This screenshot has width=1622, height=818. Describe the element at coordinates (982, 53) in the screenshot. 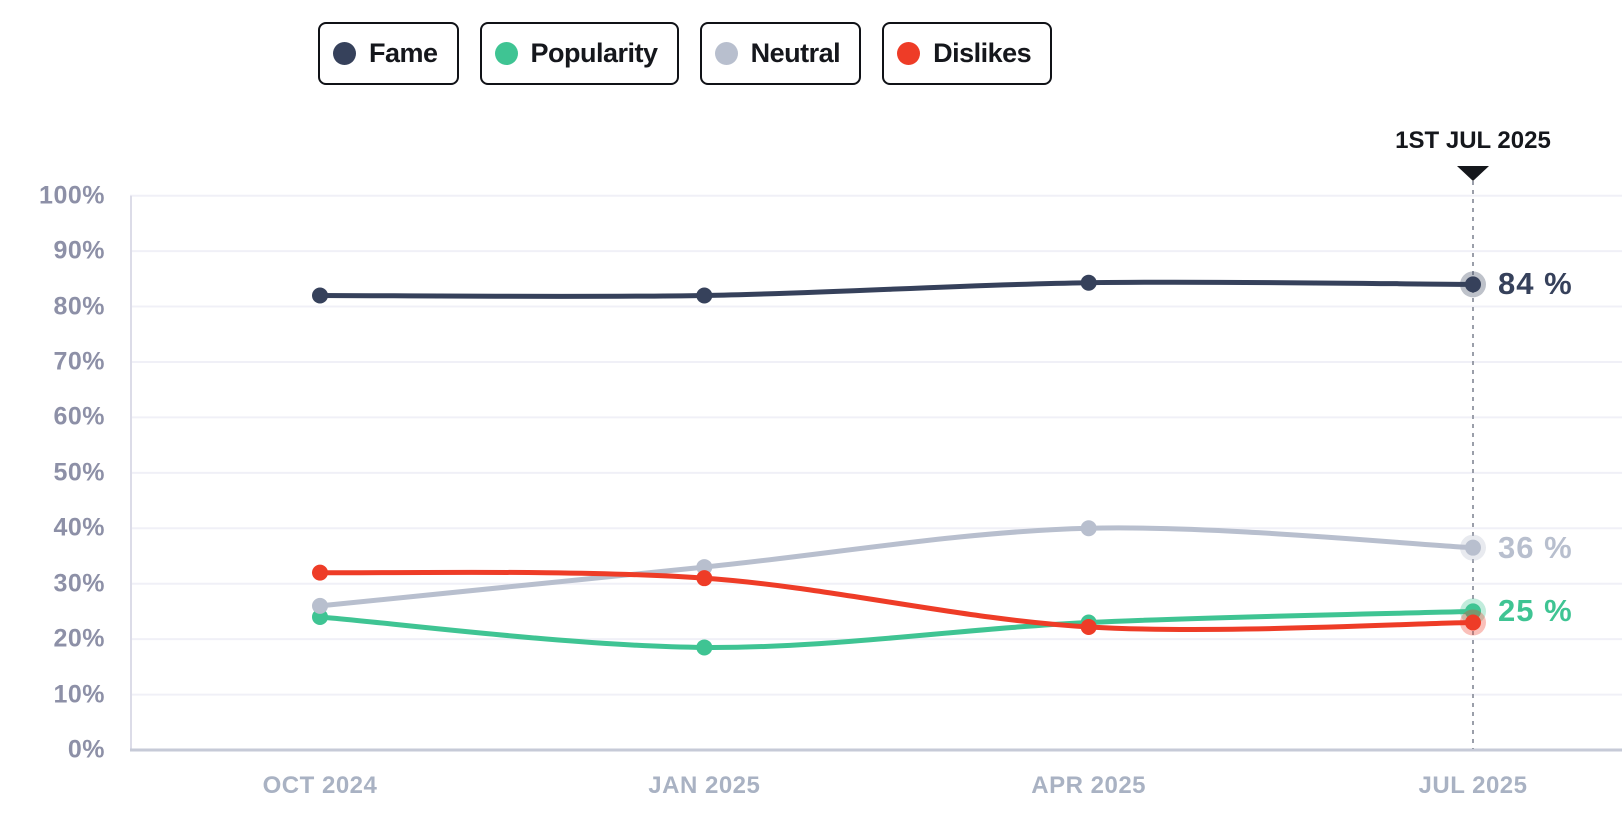

I see `legend-label-dislikes: Dislikes` at that location.